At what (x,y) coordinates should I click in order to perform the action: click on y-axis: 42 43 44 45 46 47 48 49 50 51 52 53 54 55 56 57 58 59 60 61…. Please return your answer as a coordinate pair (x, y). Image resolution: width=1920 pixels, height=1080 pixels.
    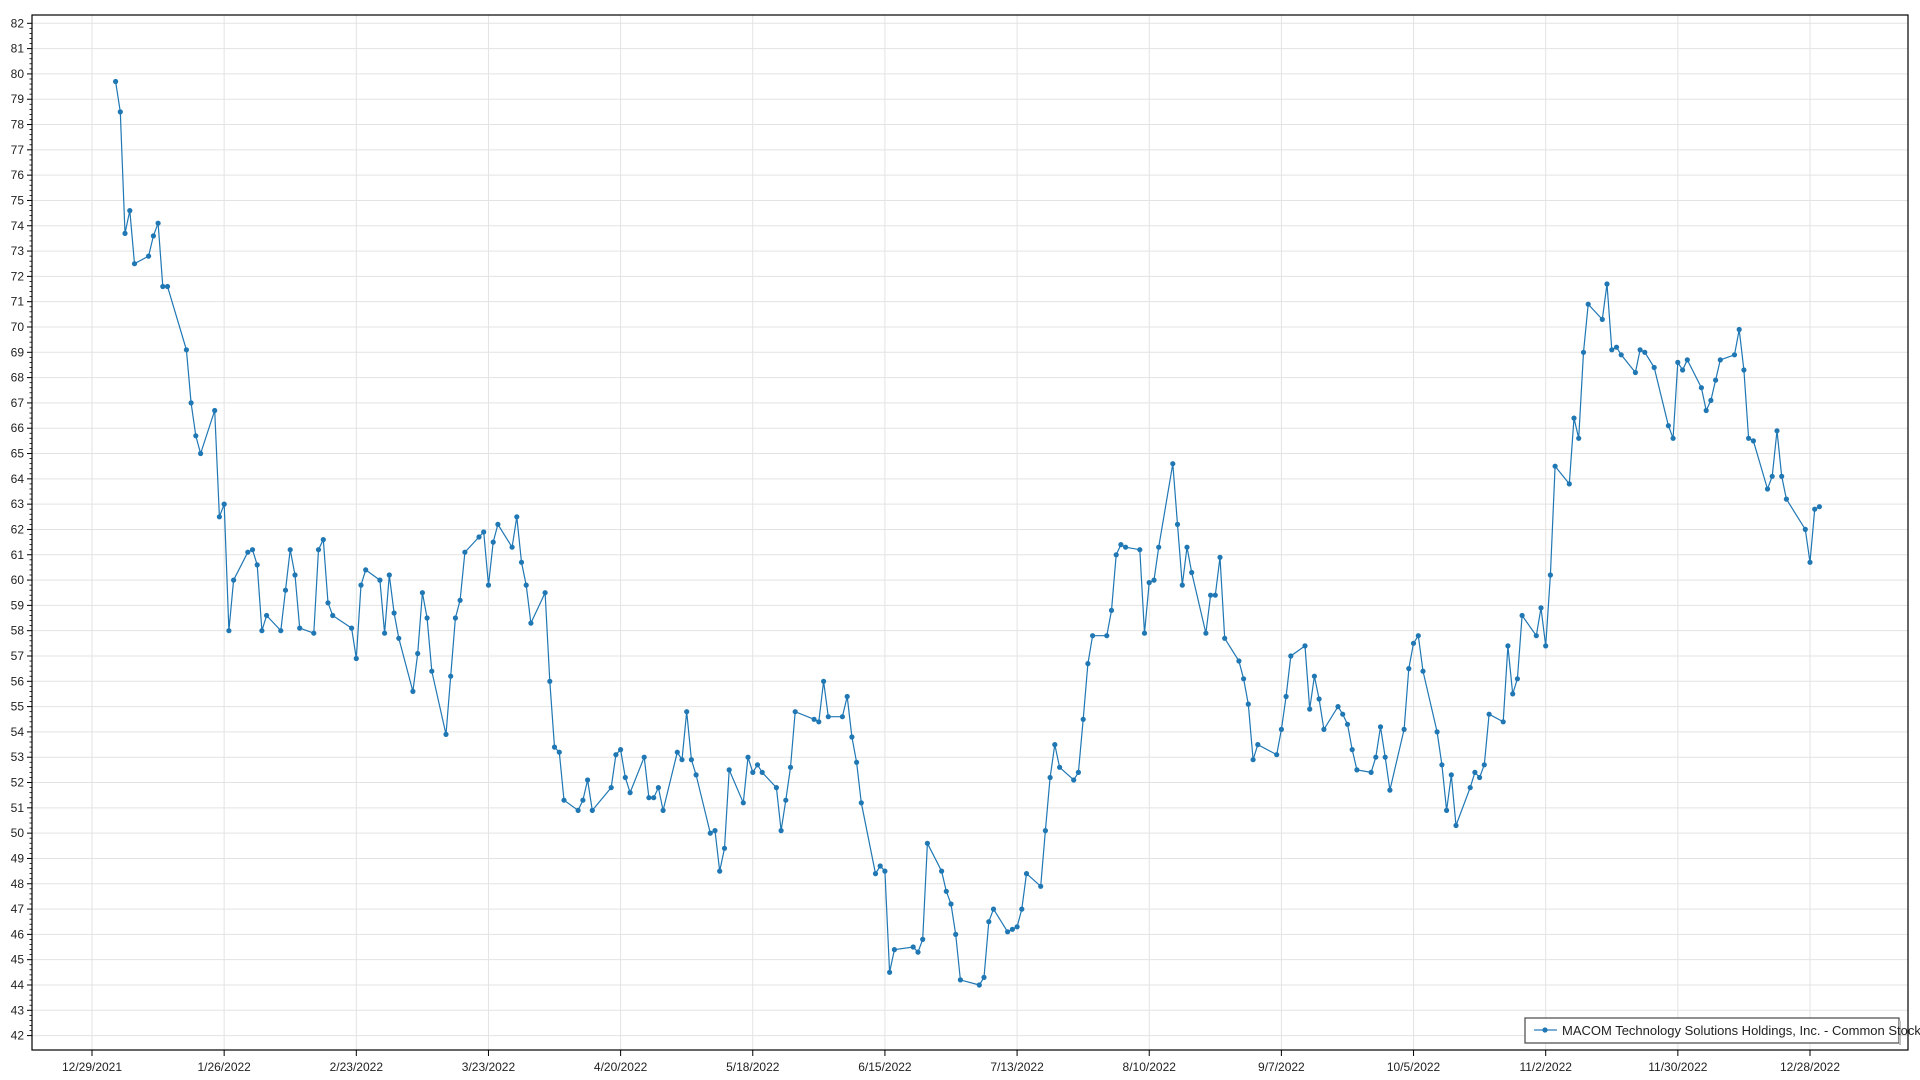
    Looking at the image, I should click on (21, 529).